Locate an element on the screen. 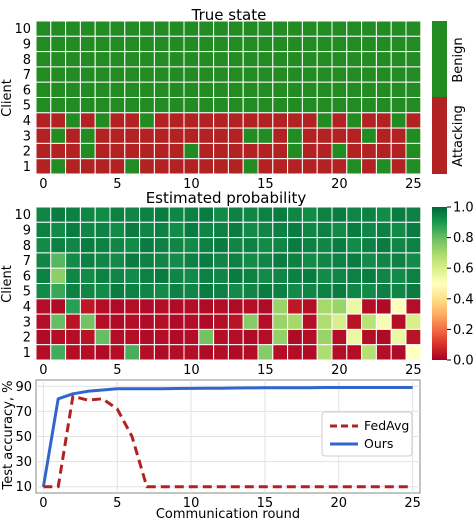 Image resolution: width=474 pixels, height=524 pixels. estimated-probability-cell-client8-round17 is located at coordinates (295, 245).